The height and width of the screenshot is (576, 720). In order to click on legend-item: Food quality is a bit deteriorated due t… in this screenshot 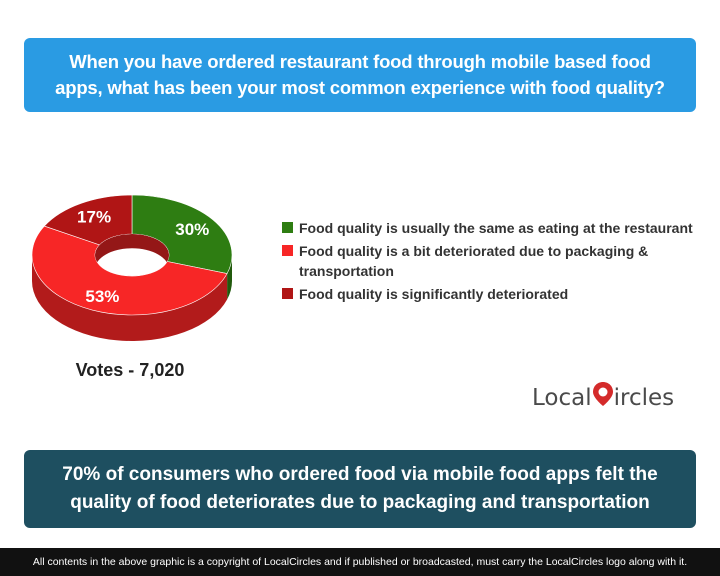, I will do `click(497, 261)`.